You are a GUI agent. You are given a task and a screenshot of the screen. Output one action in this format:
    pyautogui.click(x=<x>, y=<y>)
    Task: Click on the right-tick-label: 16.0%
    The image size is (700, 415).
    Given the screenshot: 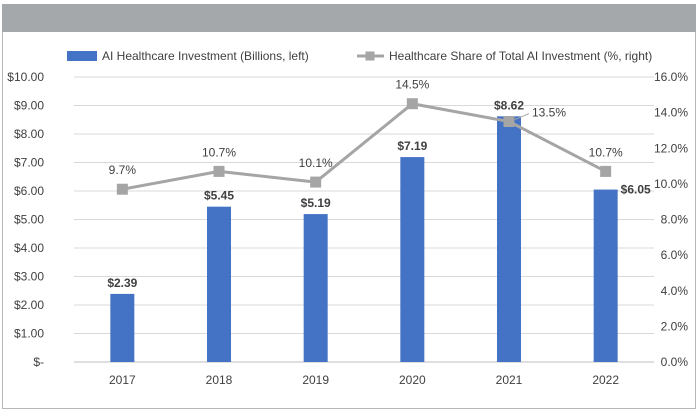 What is the action you would take?
    pyautogui.click(x=671, y=77)
    